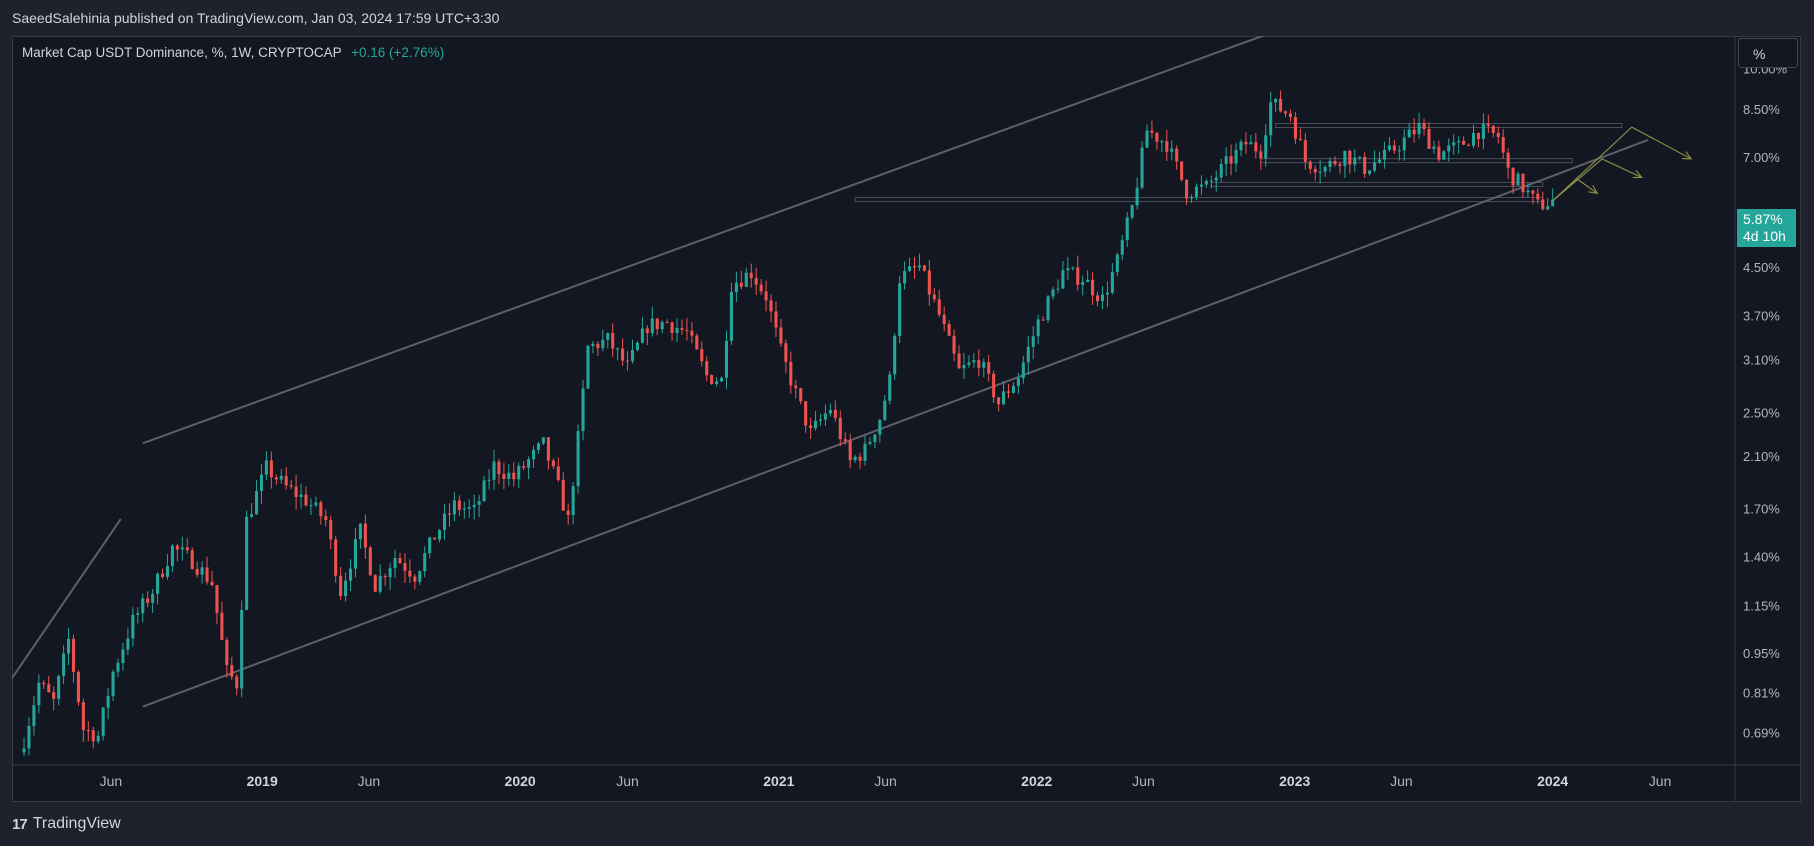 The height and width of the screenshot is (846, 1814). I want to click on time-tick-label: 2019, so click(262, 781).